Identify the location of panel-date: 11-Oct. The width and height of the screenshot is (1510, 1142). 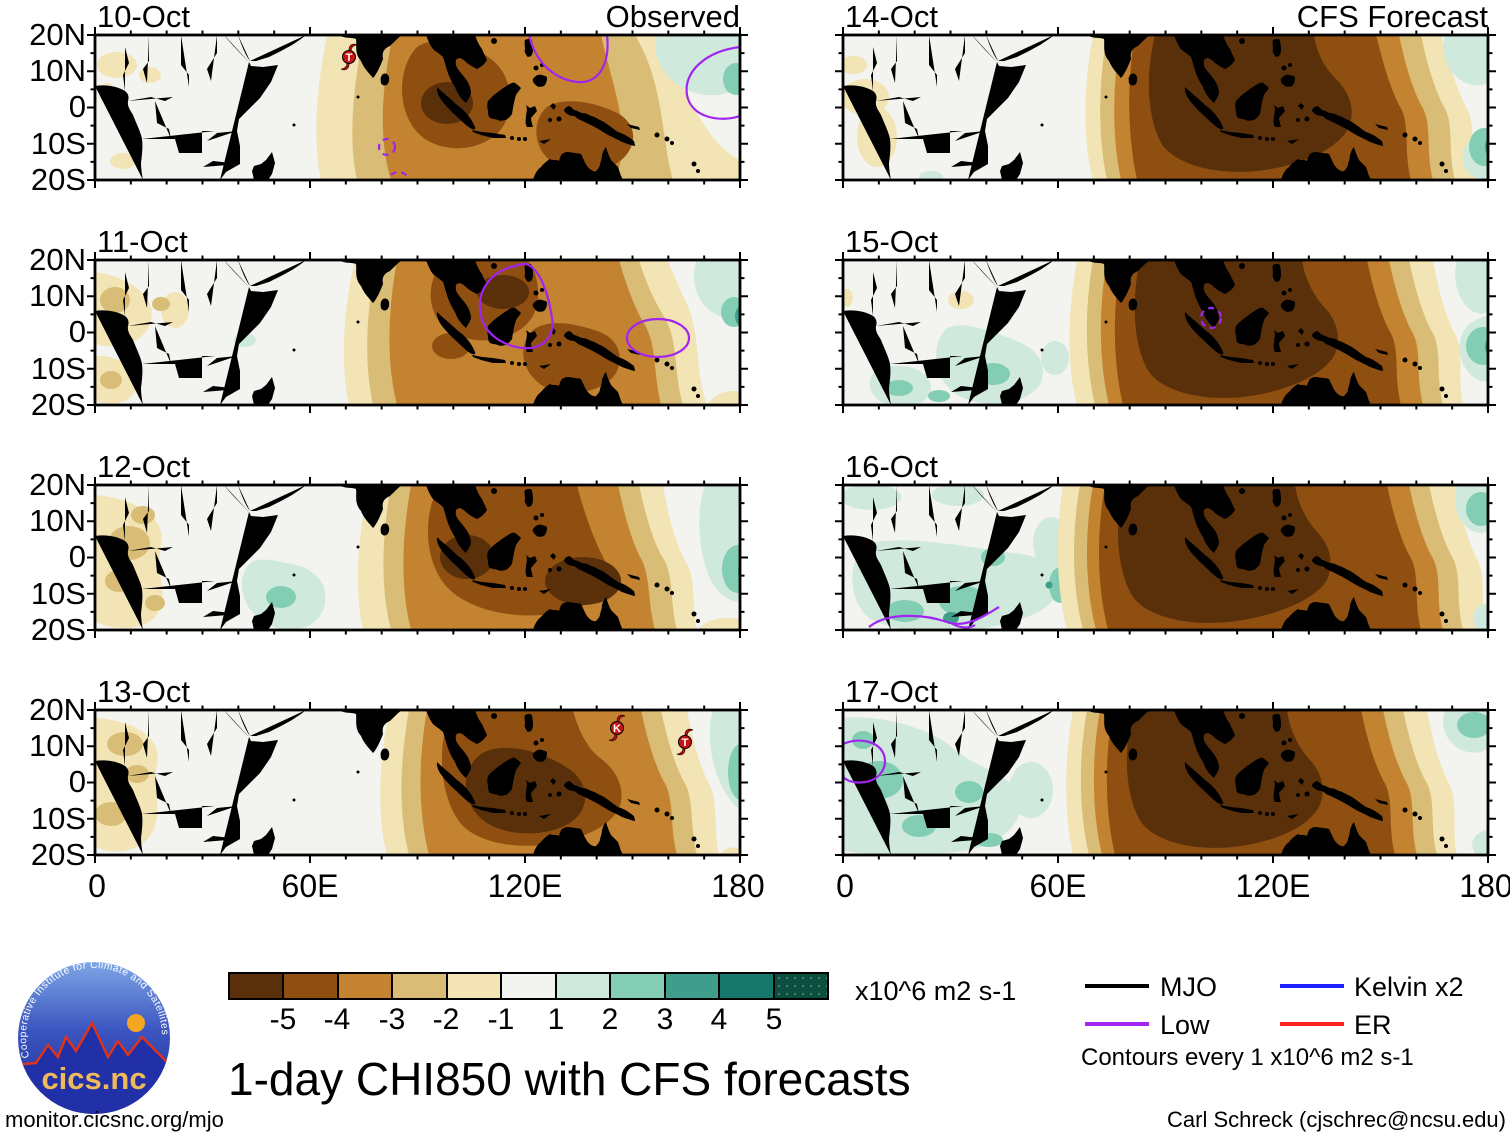
(142, 241).